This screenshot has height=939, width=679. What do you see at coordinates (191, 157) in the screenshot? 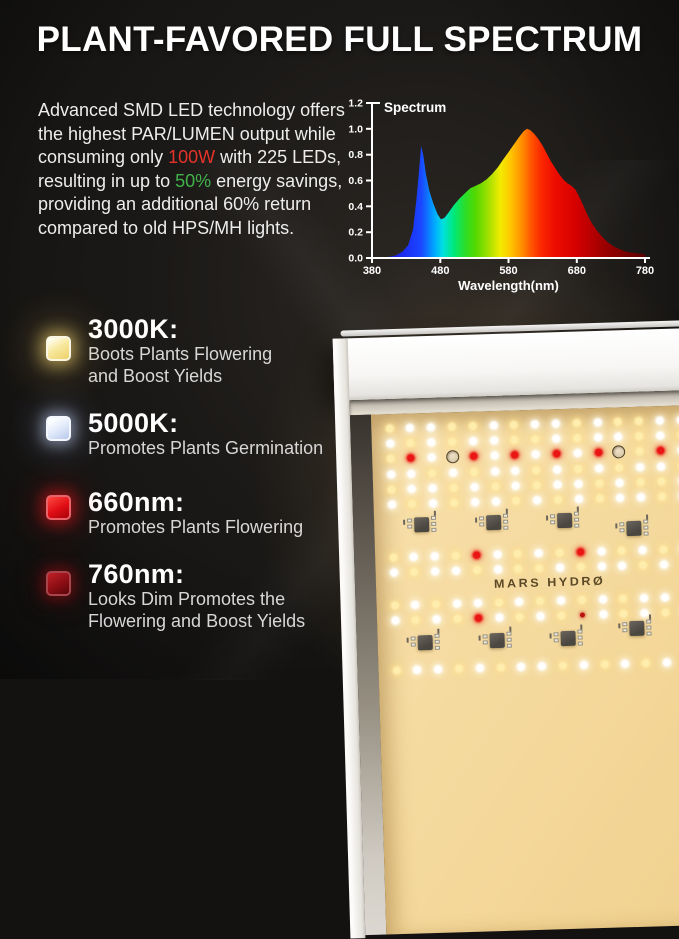
I see `red-highlight-text: 100W` at bounding box center [191, 157].